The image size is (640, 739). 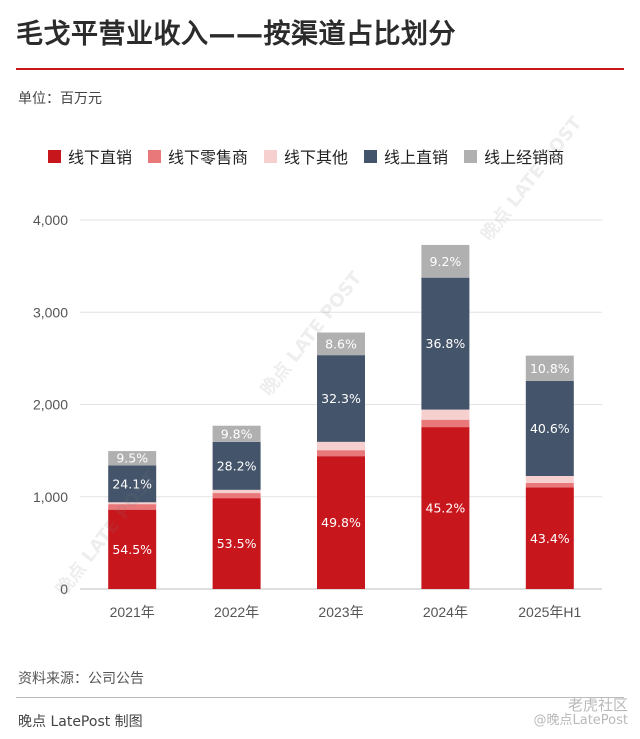 I want to click on credit-note: 晚点 LatePost 制图, so click(x=80, y=722).